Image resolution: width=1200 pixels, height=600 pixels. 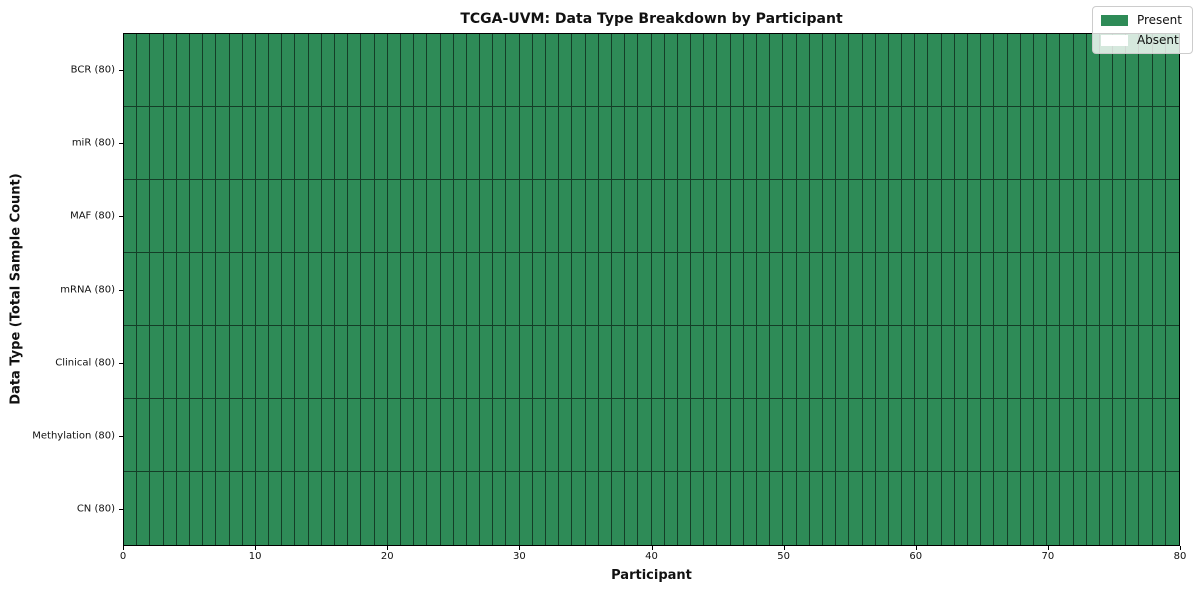 I want to click on x-tick-label: 0, so click(x=123, y=556).